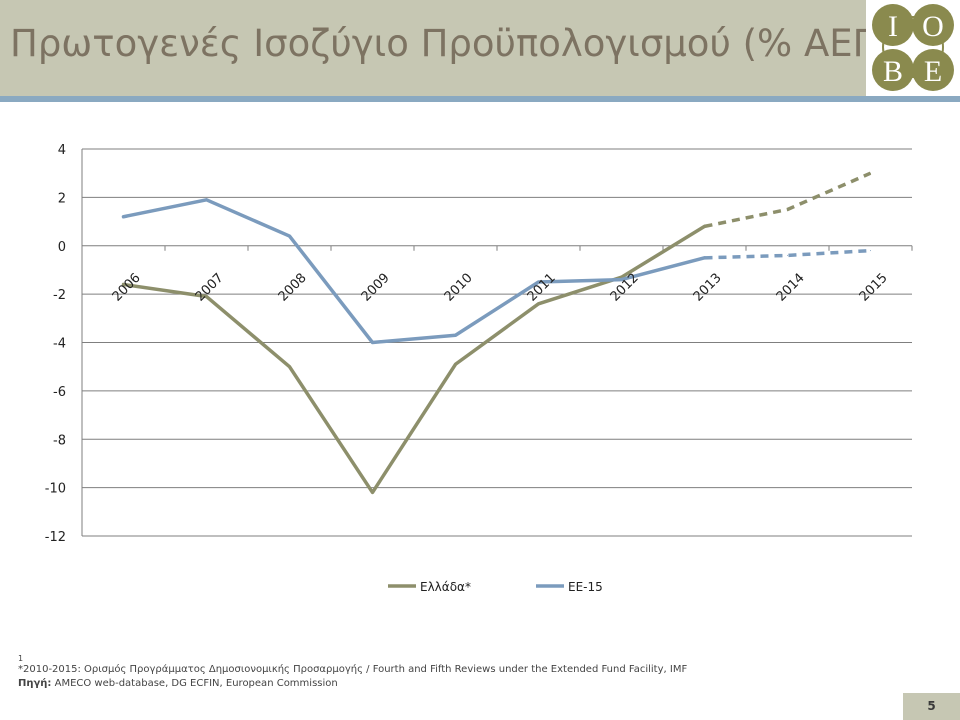 The image size is (960, 720). Describe the element at coordinates (893, 26) in the screenshot. I see `logo-letter: I` at that location.